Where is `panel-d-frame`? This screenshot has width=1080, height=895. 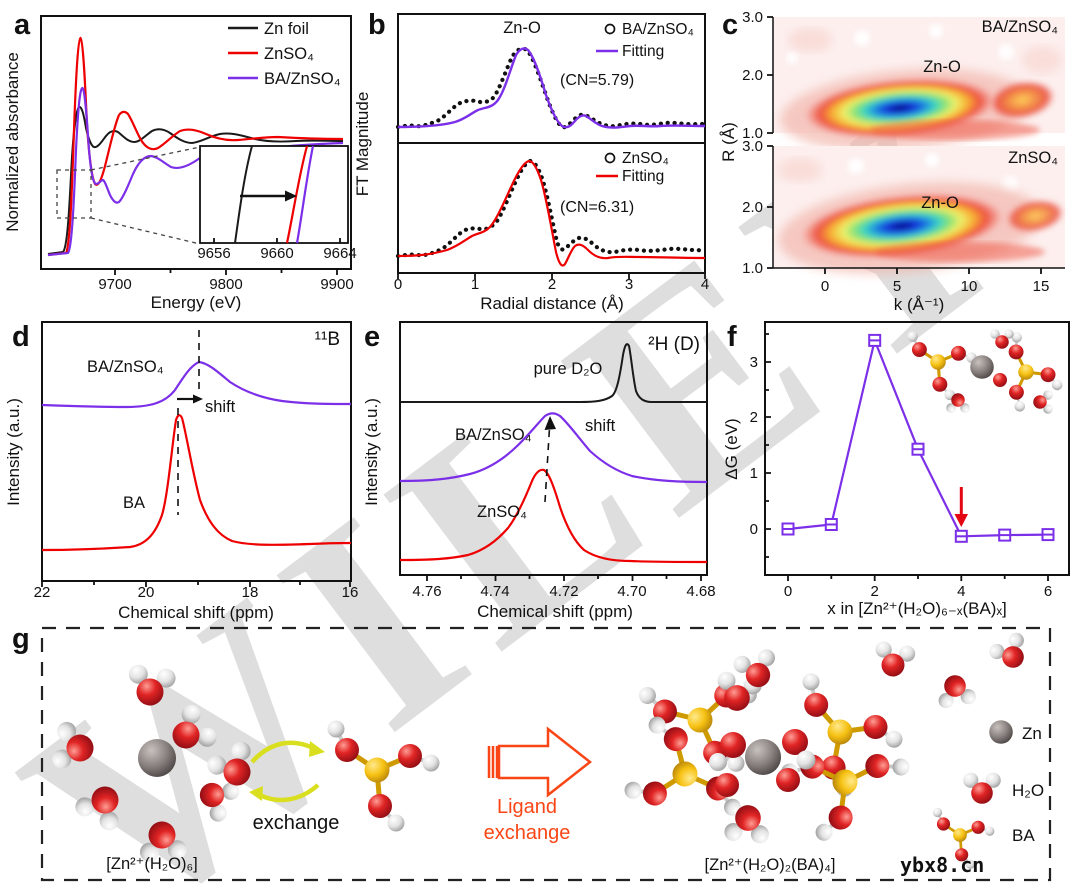 panel-d-frame is located at coordinates (196, 451).